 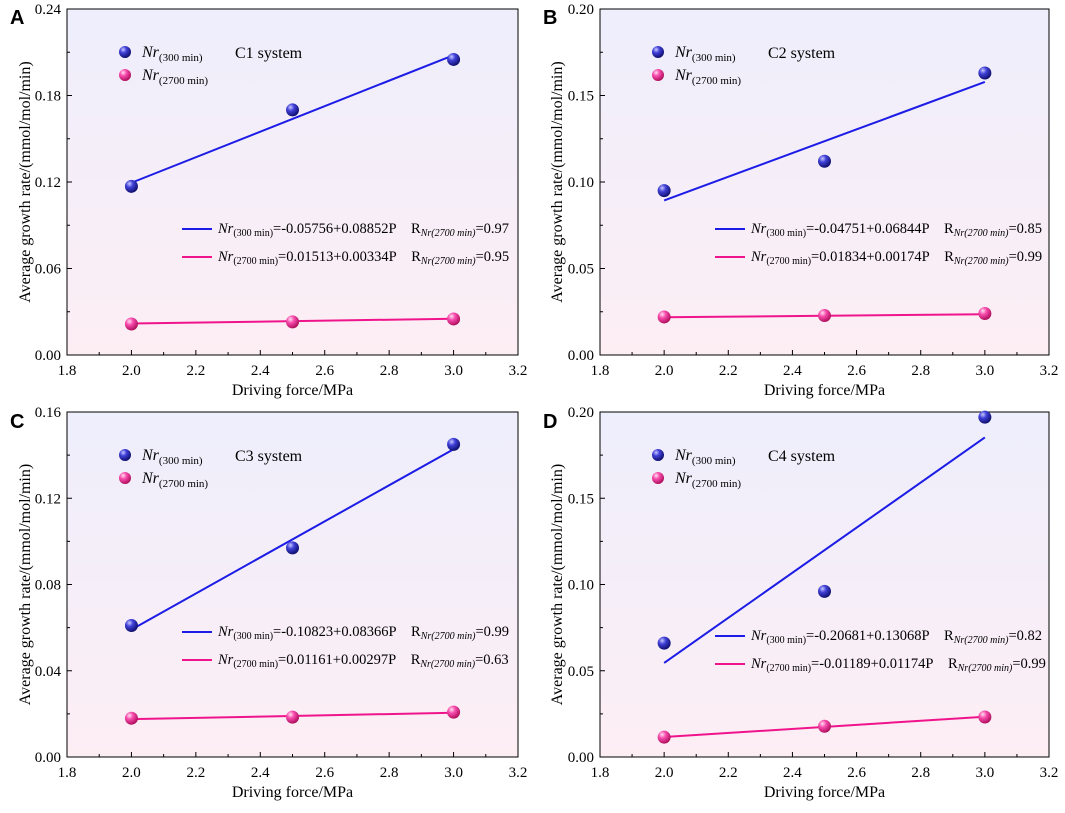 I want to click on panel-letter: A, so click(x=17, y=18).